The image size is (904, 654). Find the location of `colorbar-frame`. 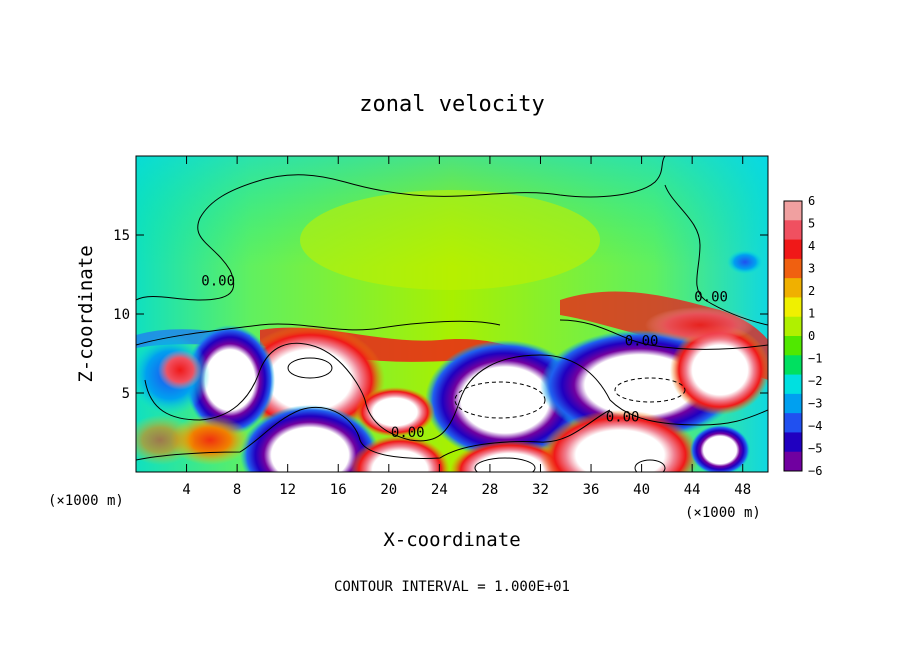

colorbar-frame is located at coordinates (793, 336).